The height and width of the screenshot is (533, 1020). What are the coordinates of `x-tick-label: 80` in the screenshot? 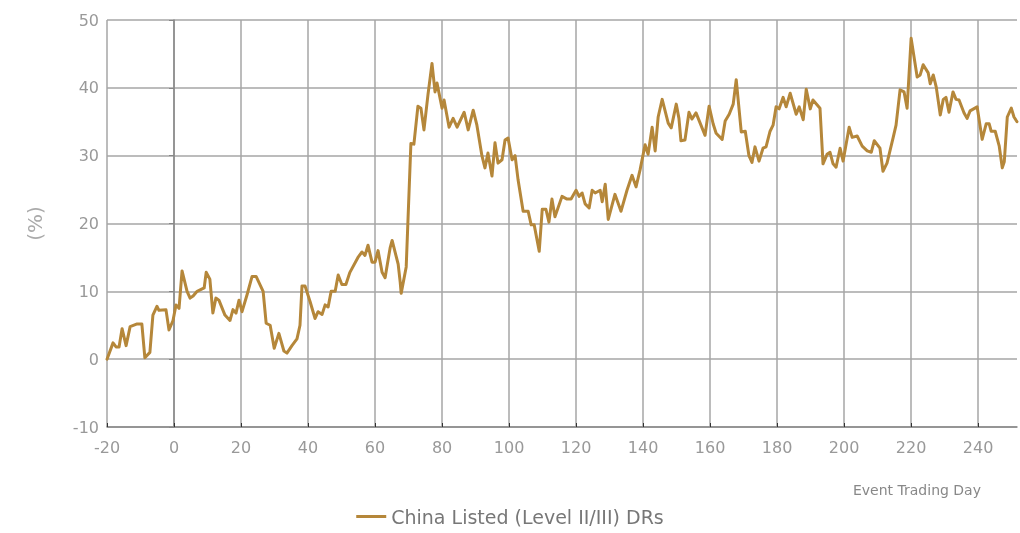 It's located at (442, 447).